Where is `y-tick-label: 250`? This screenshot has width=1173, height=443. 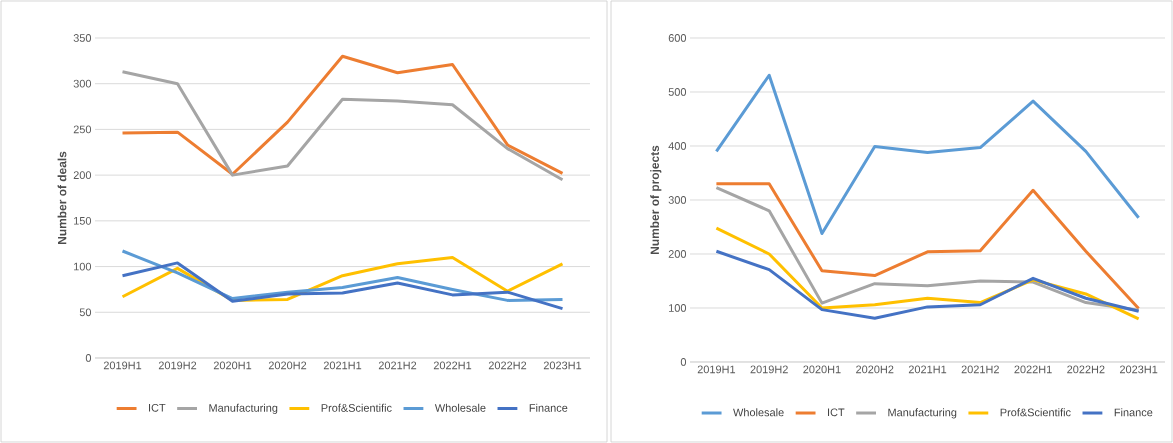 y-tick-label: 250 is located at coordinates (82, 129).